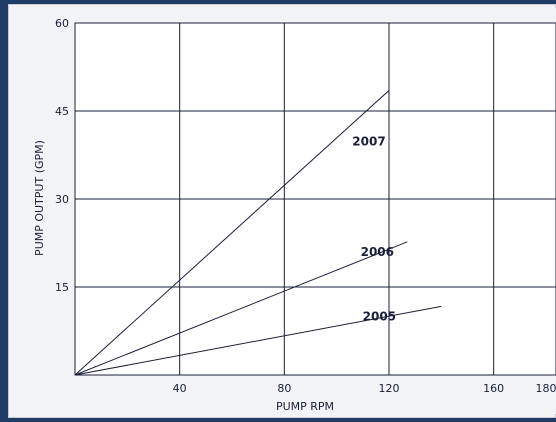 The height and width of the screenshot is (422, 556). Describe the element at coordinates (377, 252) in the screenshot. I see `series-label-2006: 2006` at that location.